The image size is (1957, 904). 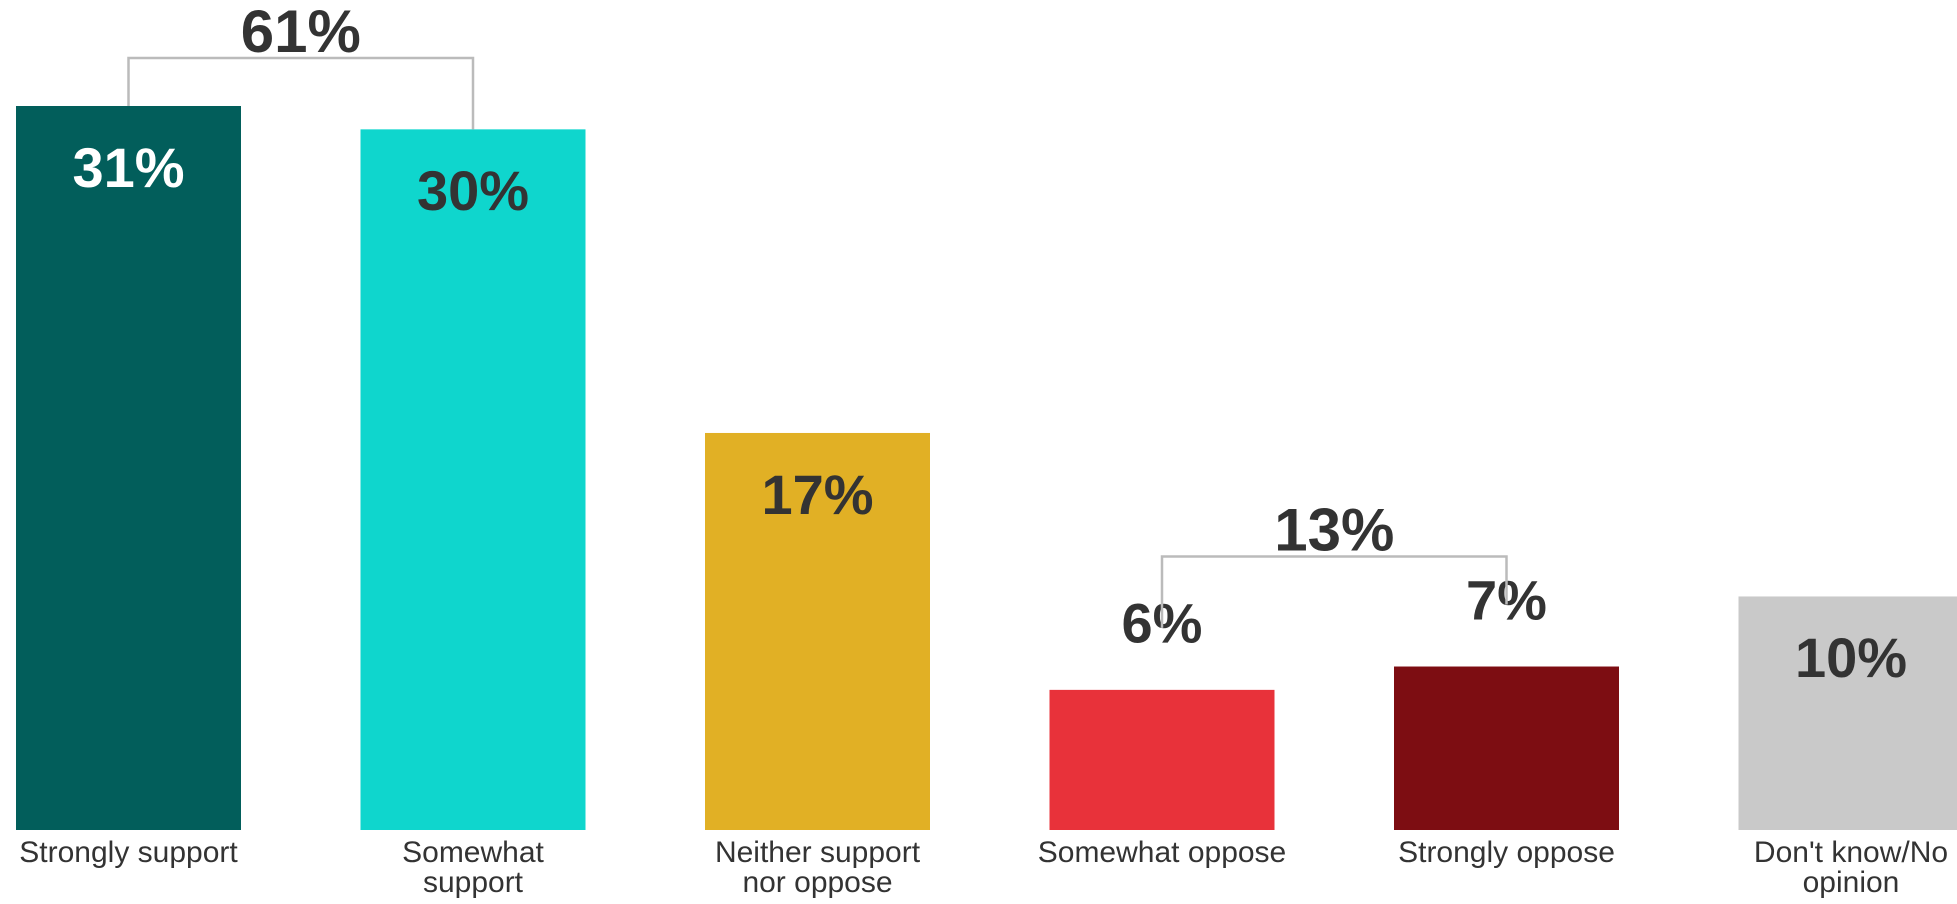 What do you see at coordinates (1851, 657) in the screenshot?
I see `value-label: 10%` at bounding box center [1851, 657].